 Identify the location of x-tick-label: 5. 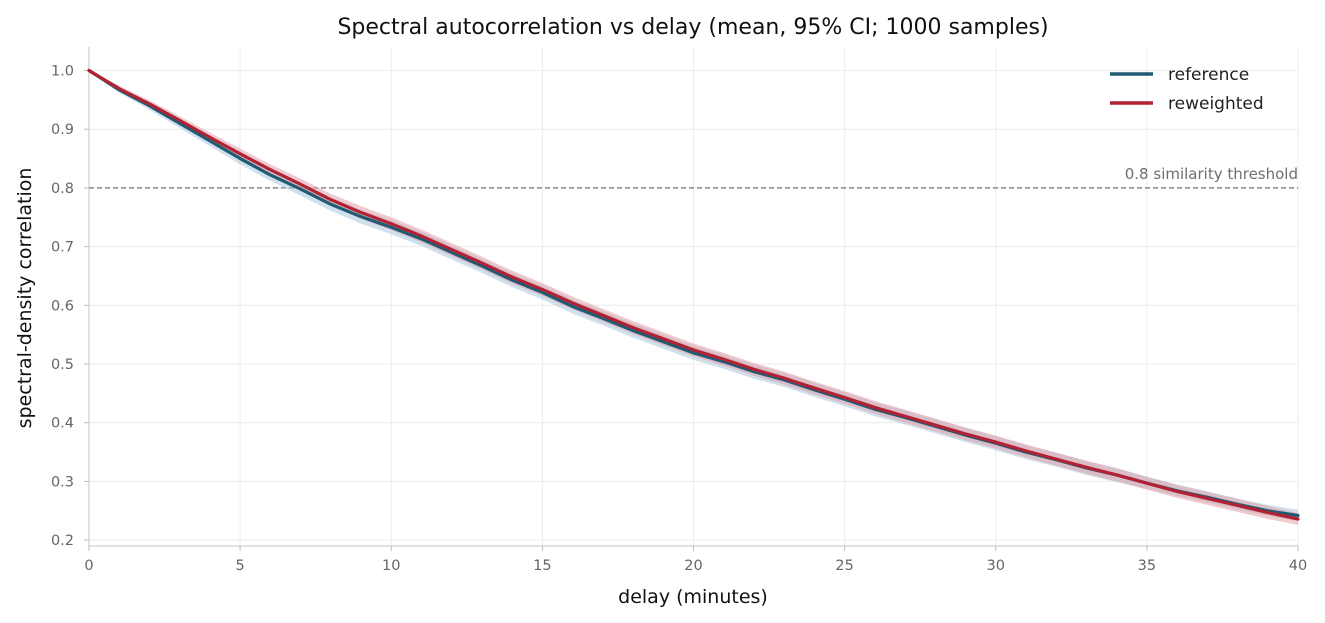
(240, 566).